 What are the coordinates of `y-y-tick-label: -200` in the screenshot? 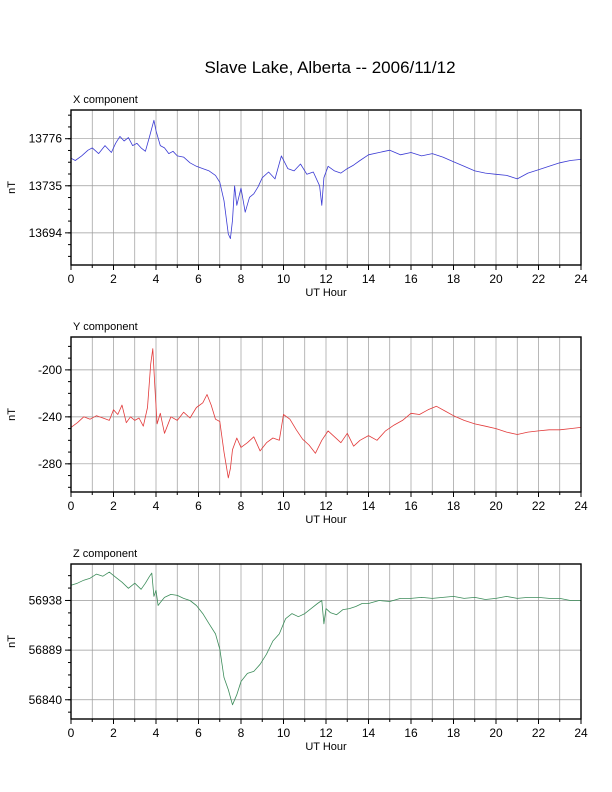 It's located at (50, 370).